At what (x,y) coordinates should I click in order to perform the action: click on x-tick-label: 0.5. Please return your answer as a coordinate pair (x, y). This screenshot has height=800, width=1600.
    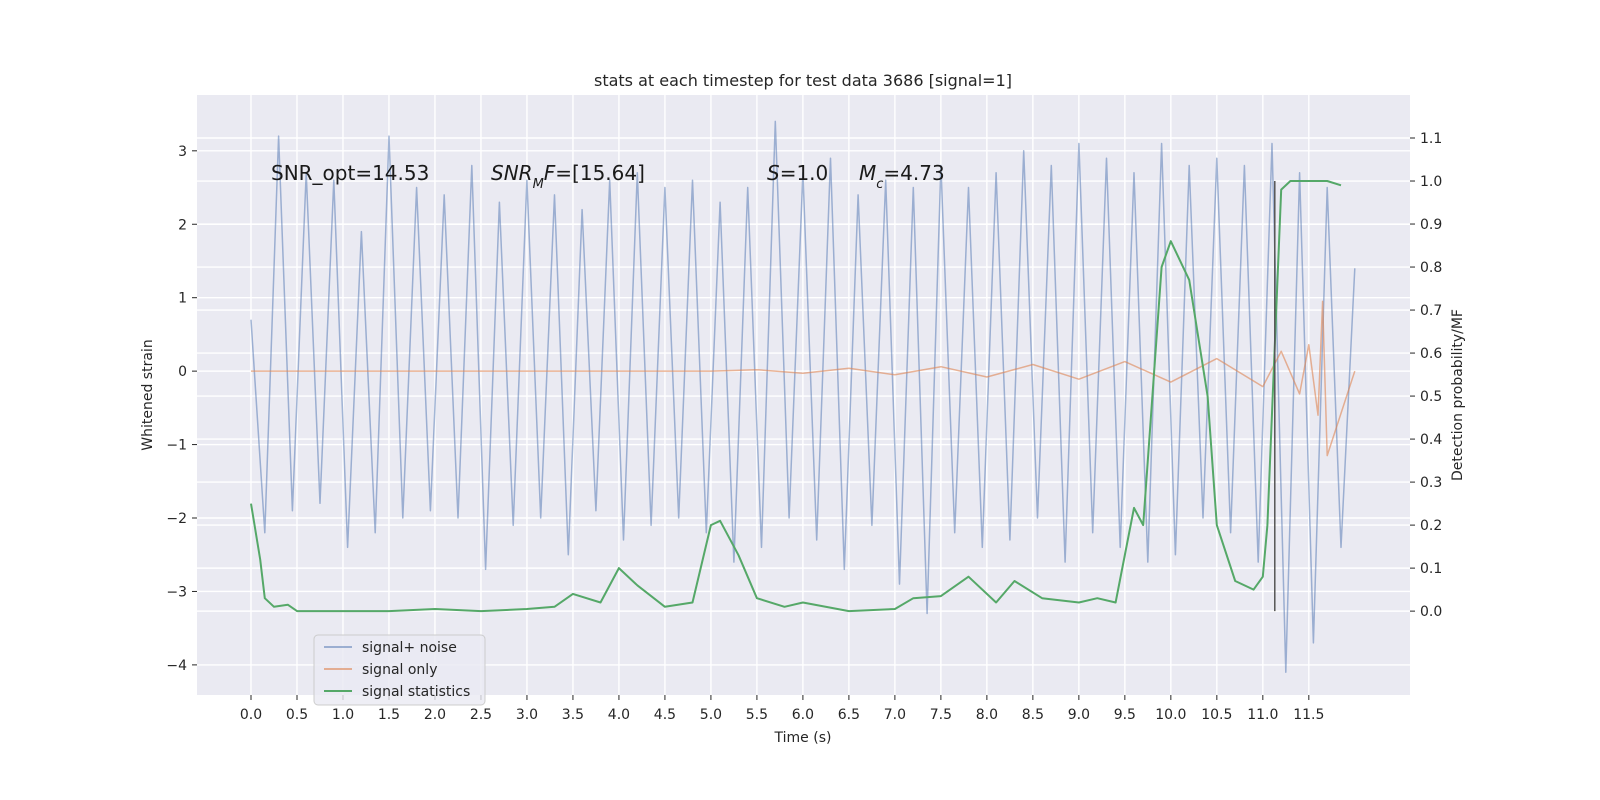
    Looking at the image, I should click on (297, 715).